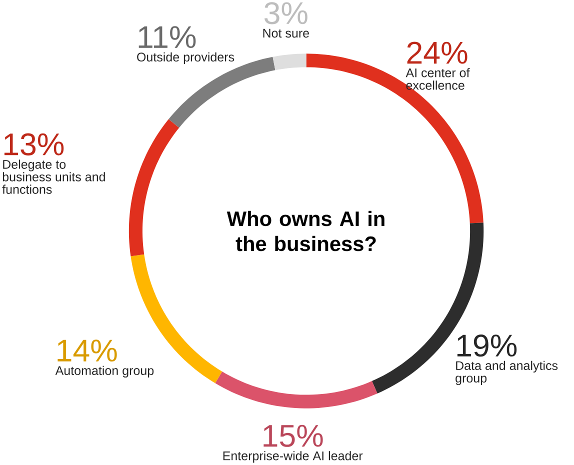 The width and height of the screenshot is (574, 465). Describe the element at coordinates (438, 79) in the screenshot. I see `slice-label: AI center of excellence` at that location.